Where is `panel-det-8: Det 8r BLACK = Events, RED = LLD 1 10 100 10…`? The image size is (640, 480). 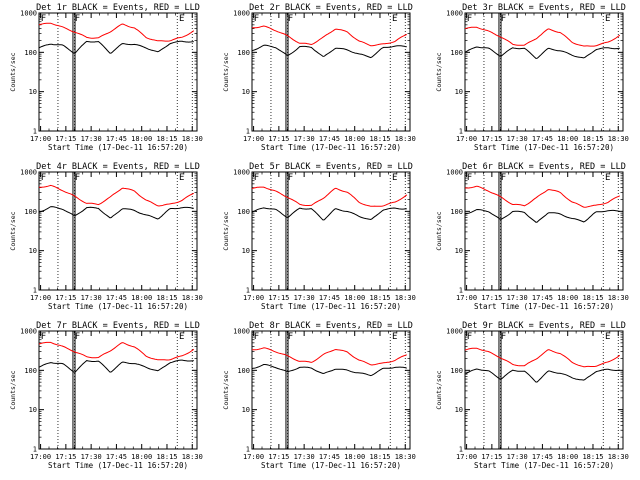
panel-det-8: Det 8r BLACK = Events, RED = LLD 1 10 100 10… is located at coordinates (319, 395).